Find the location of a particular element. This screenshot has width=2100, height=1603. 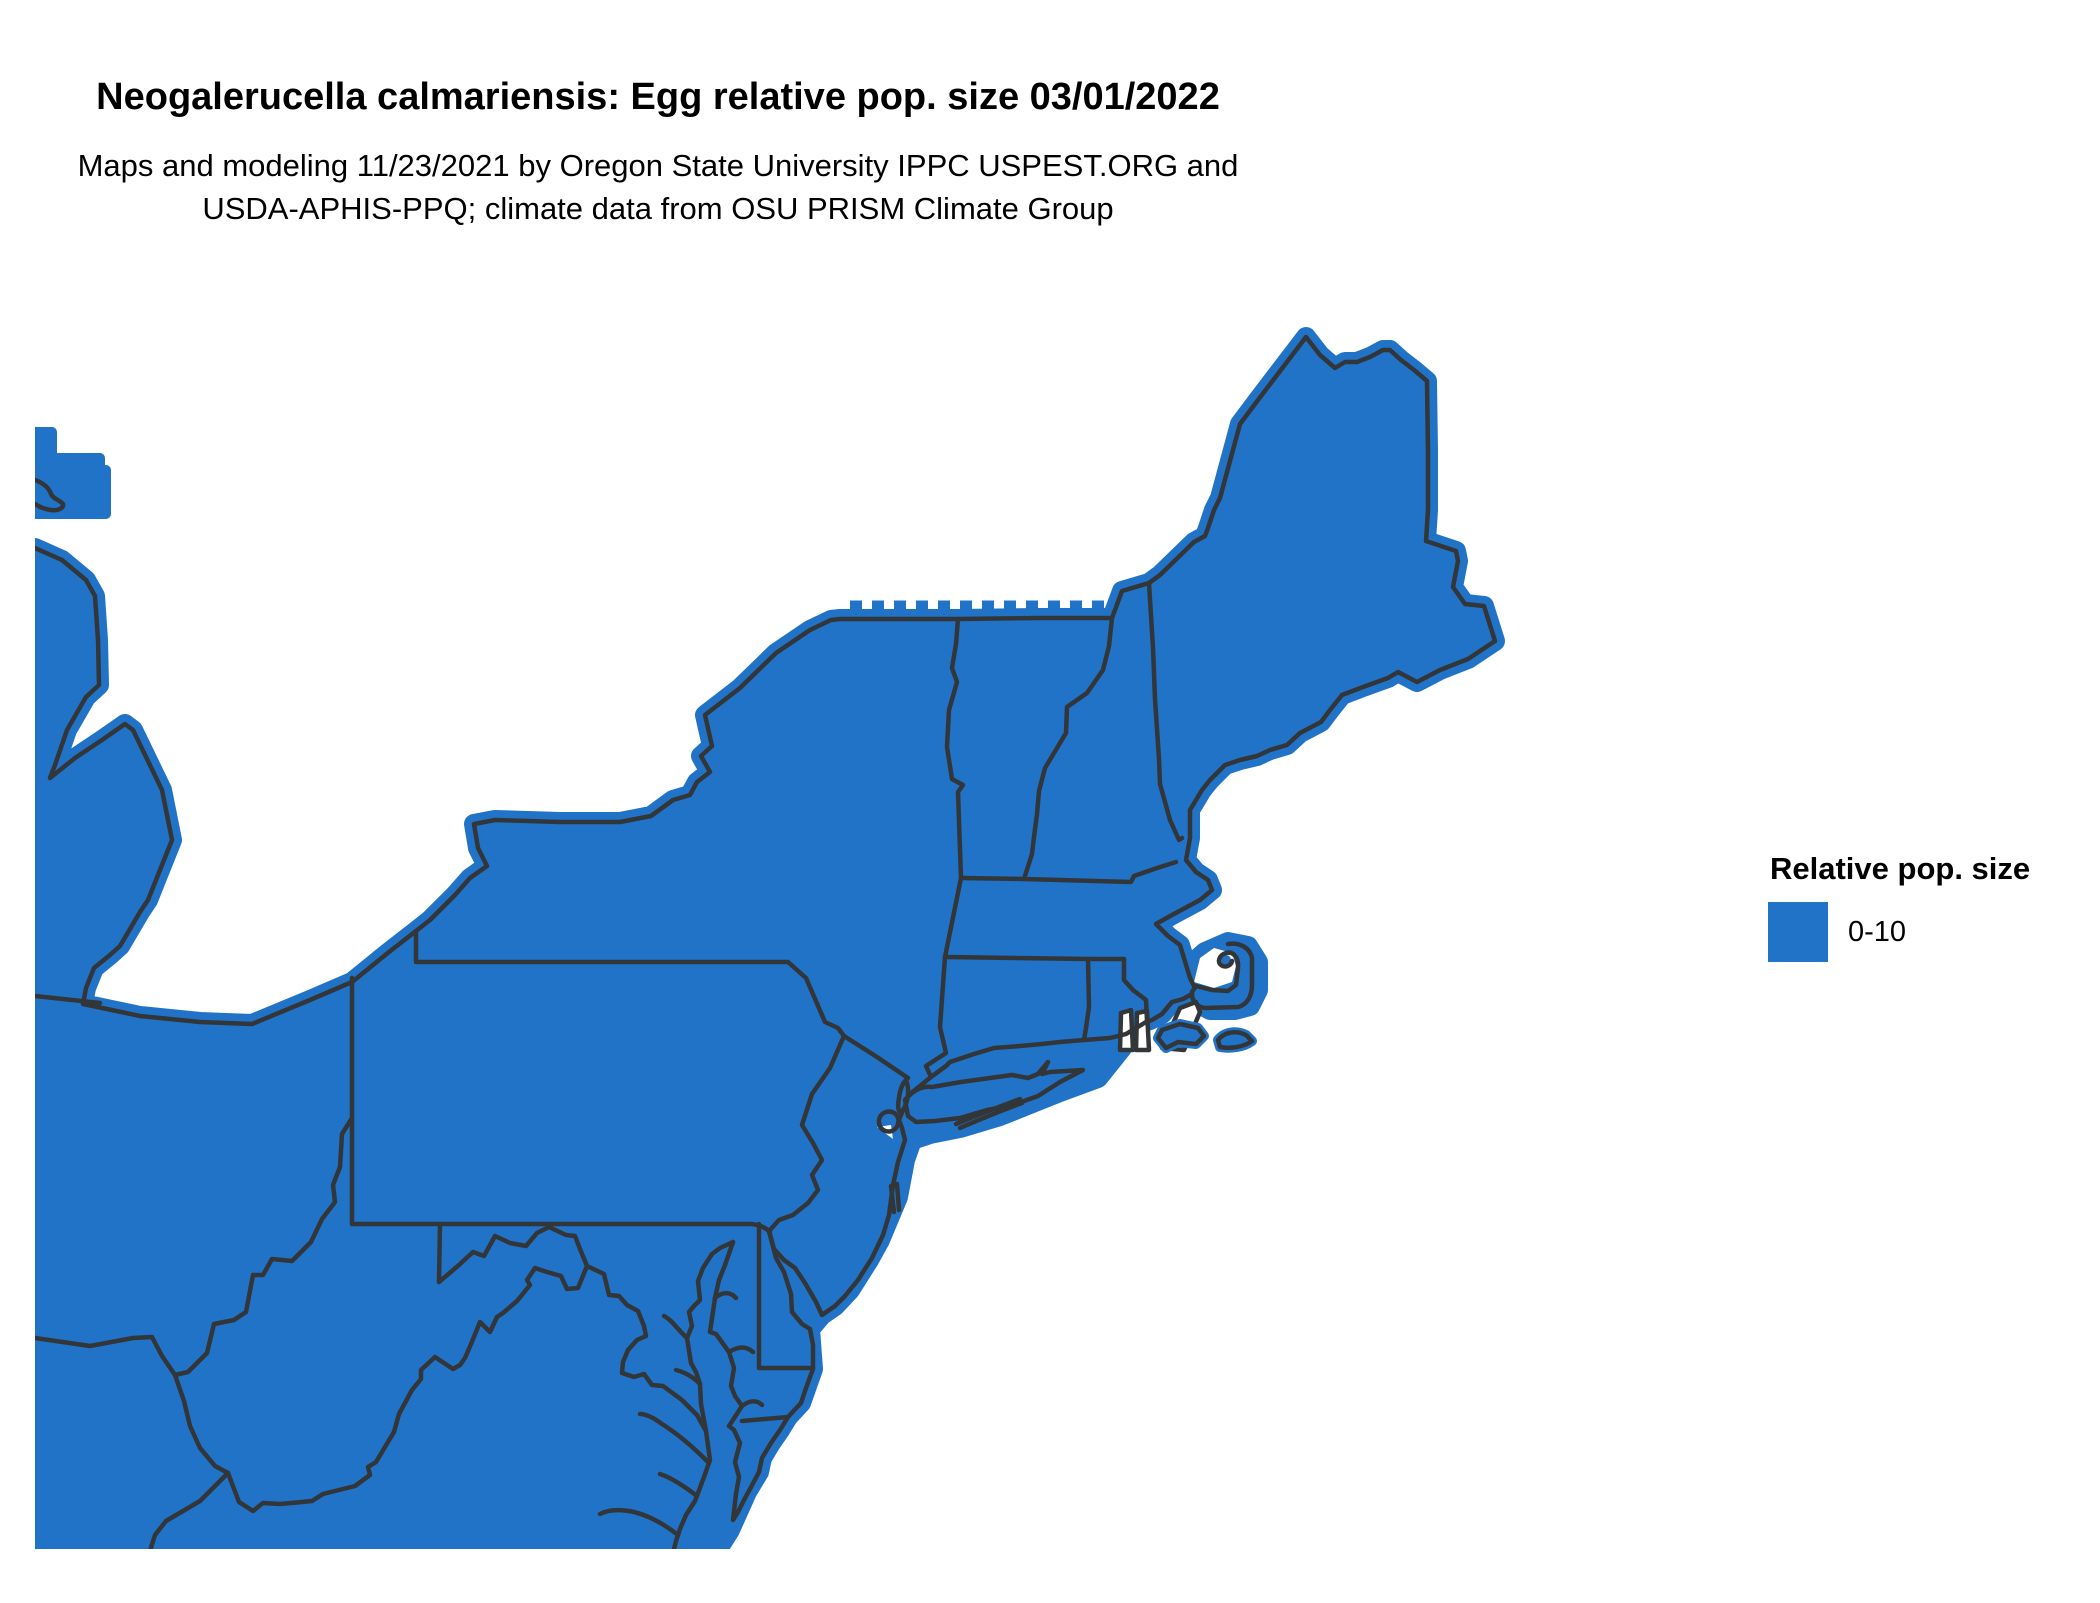

chesapeake-tributaries-west is located at coordinates (682, 1350).